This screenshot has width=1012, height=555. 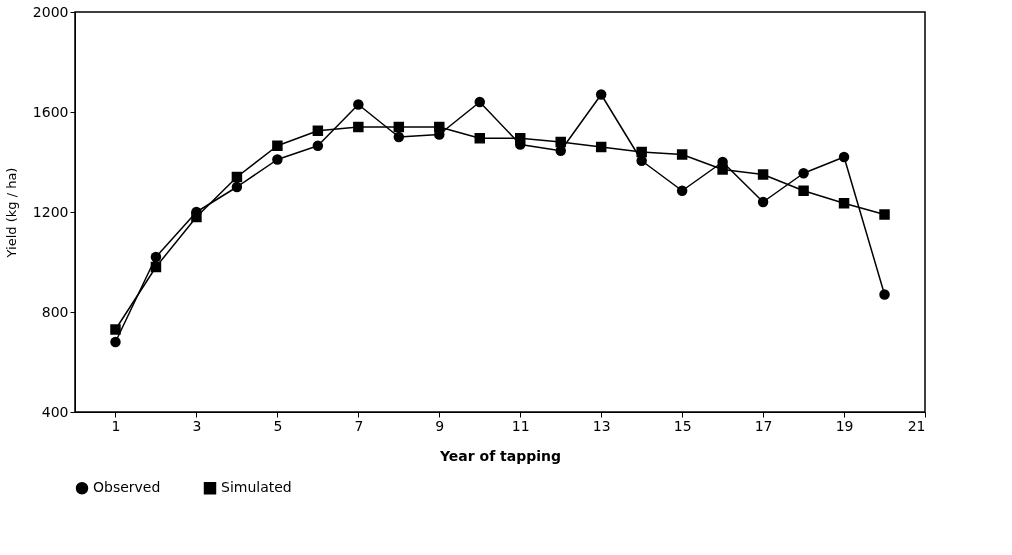 I want to click on x-tick-label: 15, so click(x=682, y=425).